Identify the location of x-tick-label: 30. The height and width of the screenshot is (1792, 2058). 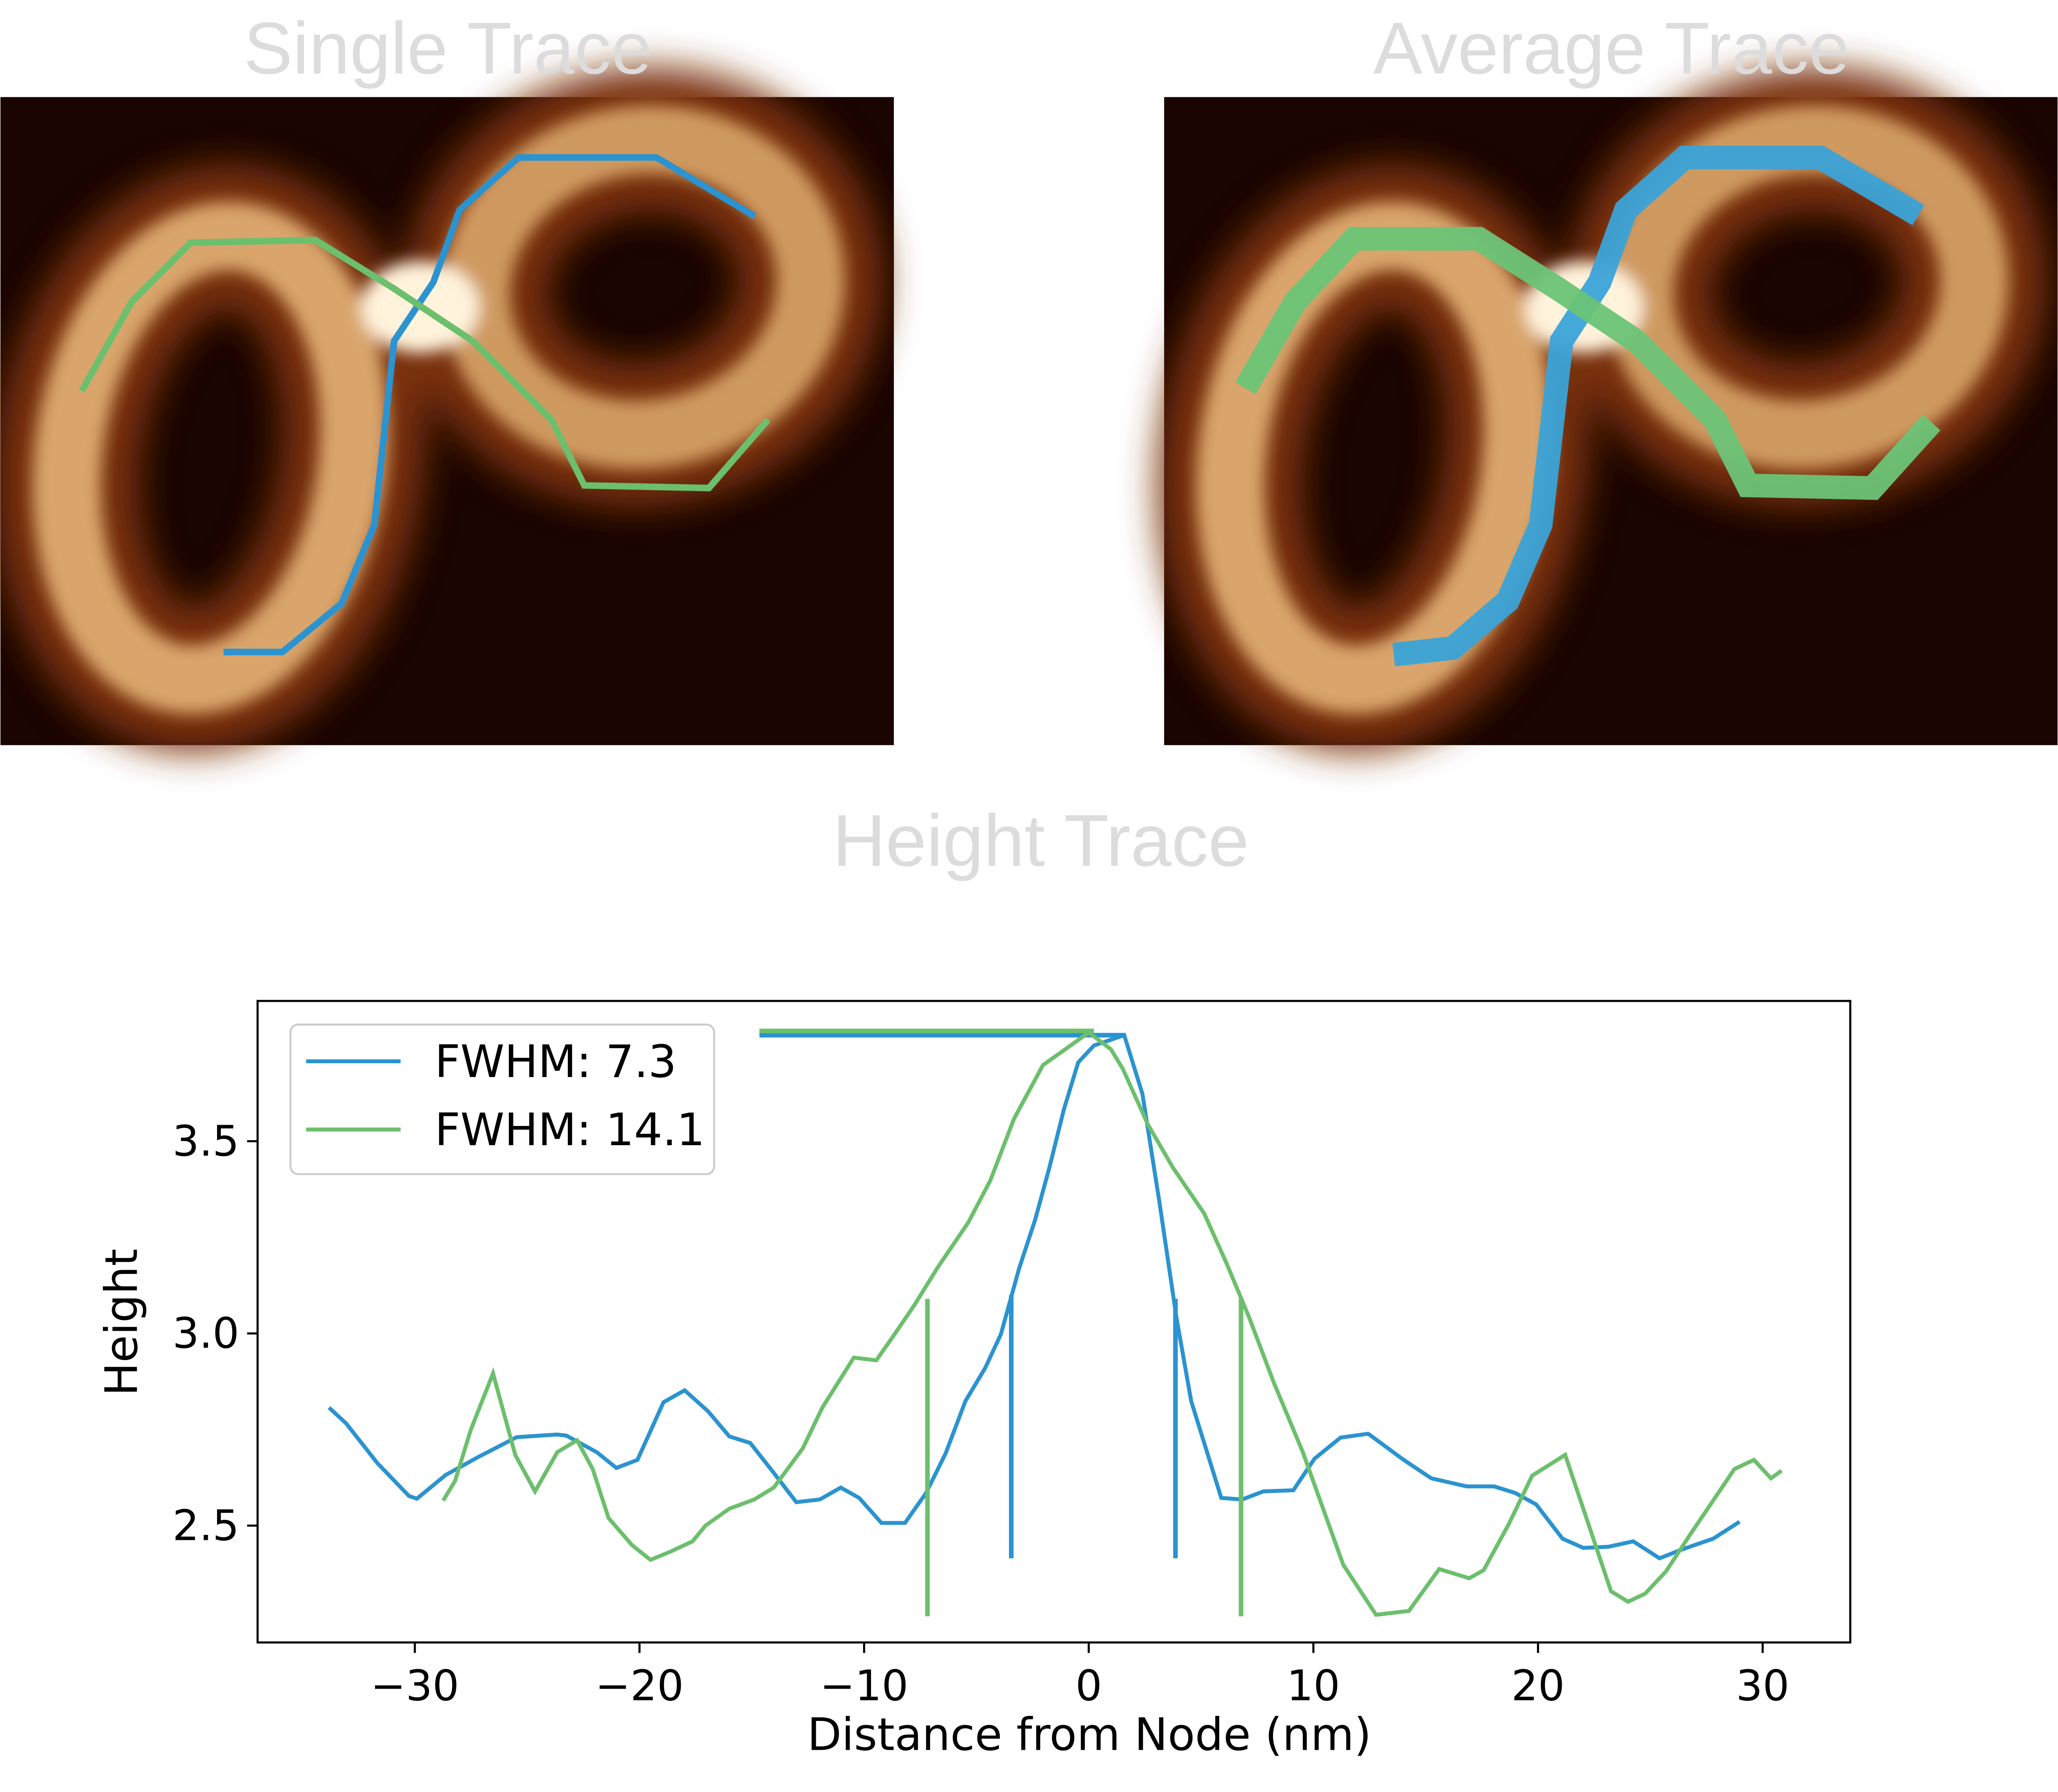
(1763, 1685).